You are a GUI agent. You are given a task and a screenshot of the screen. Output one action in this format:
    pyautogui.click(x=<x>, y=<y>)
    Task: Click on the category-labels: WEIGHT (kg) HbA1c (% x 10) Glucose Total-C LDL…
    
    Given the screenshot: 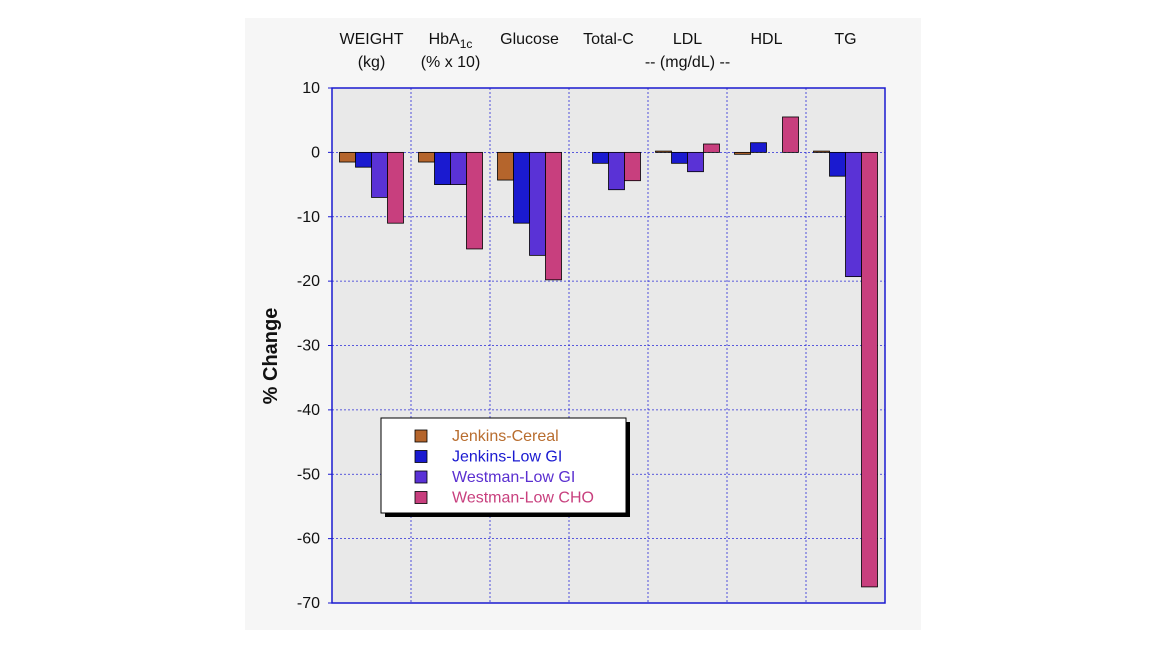 What is the action you would take?
    pyautogui.click(x=598, y=51)
    